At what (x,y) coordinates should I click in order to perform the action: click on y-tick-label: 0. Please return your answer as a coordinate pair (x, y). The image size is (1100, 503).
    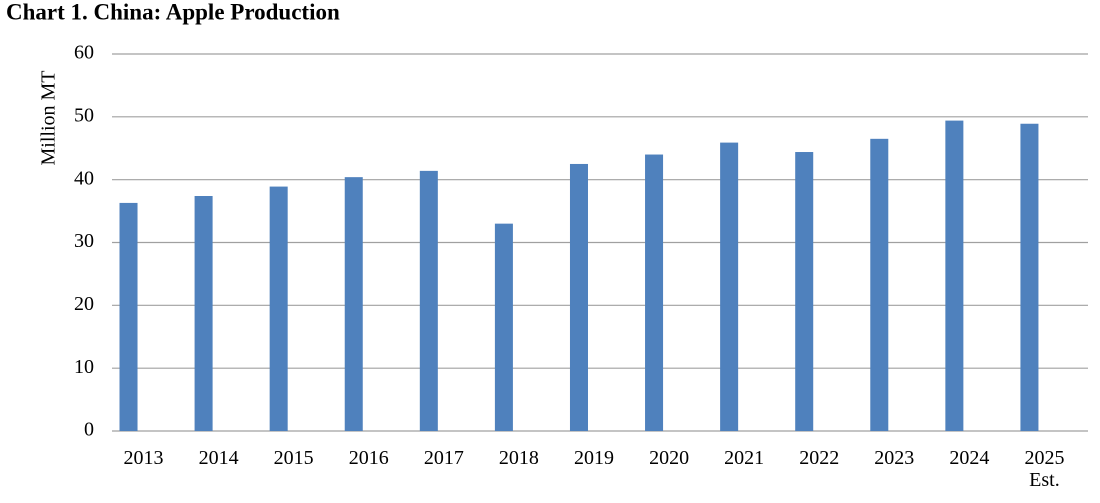
    Looking at the image, I should click on (89, 430).